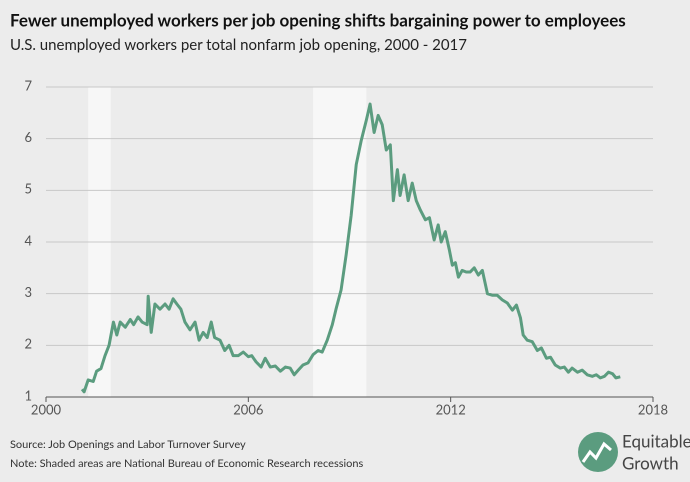 This screenshot has width=690, height=482. What do you see at coordinates (650, 462) in the screenshot?
I see `logo-text: Growth` at bounding box center [650, 462].